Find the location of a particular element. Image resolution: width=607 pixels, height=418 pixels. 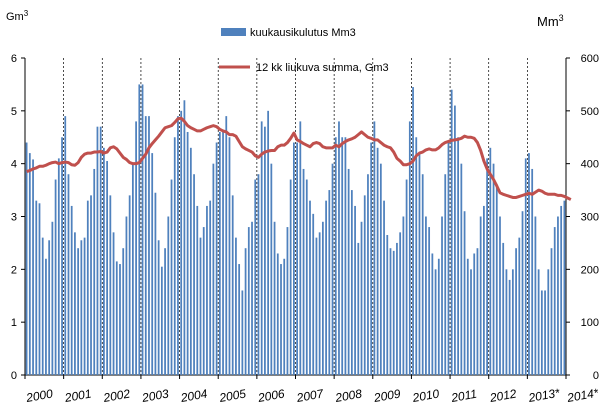

year-label: 2007 is located at coordinates (310, 395).